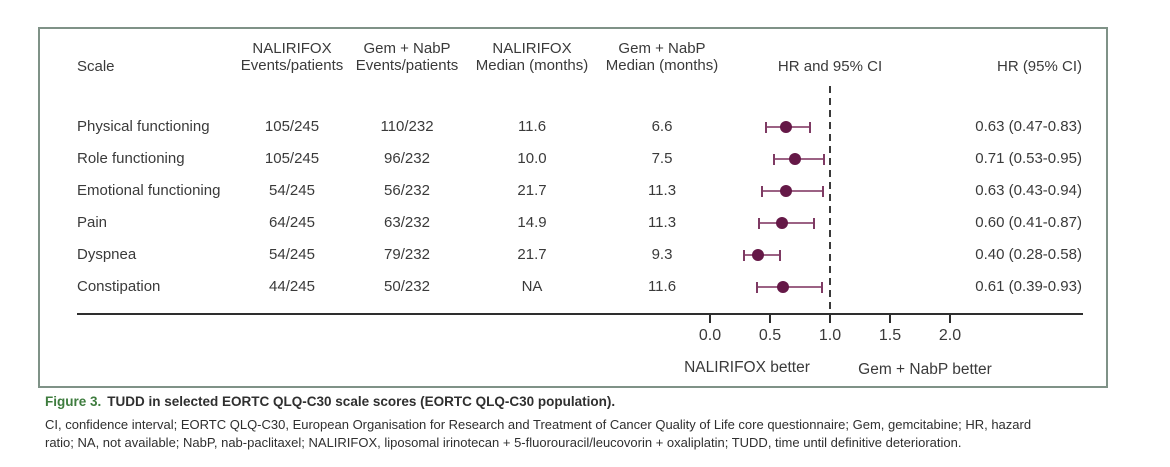  Describe the element at coordinates (1028, 126) in the screenshot. I see `cell-hr-ci-text: 0.63 (0.47-0.83)` at that location.